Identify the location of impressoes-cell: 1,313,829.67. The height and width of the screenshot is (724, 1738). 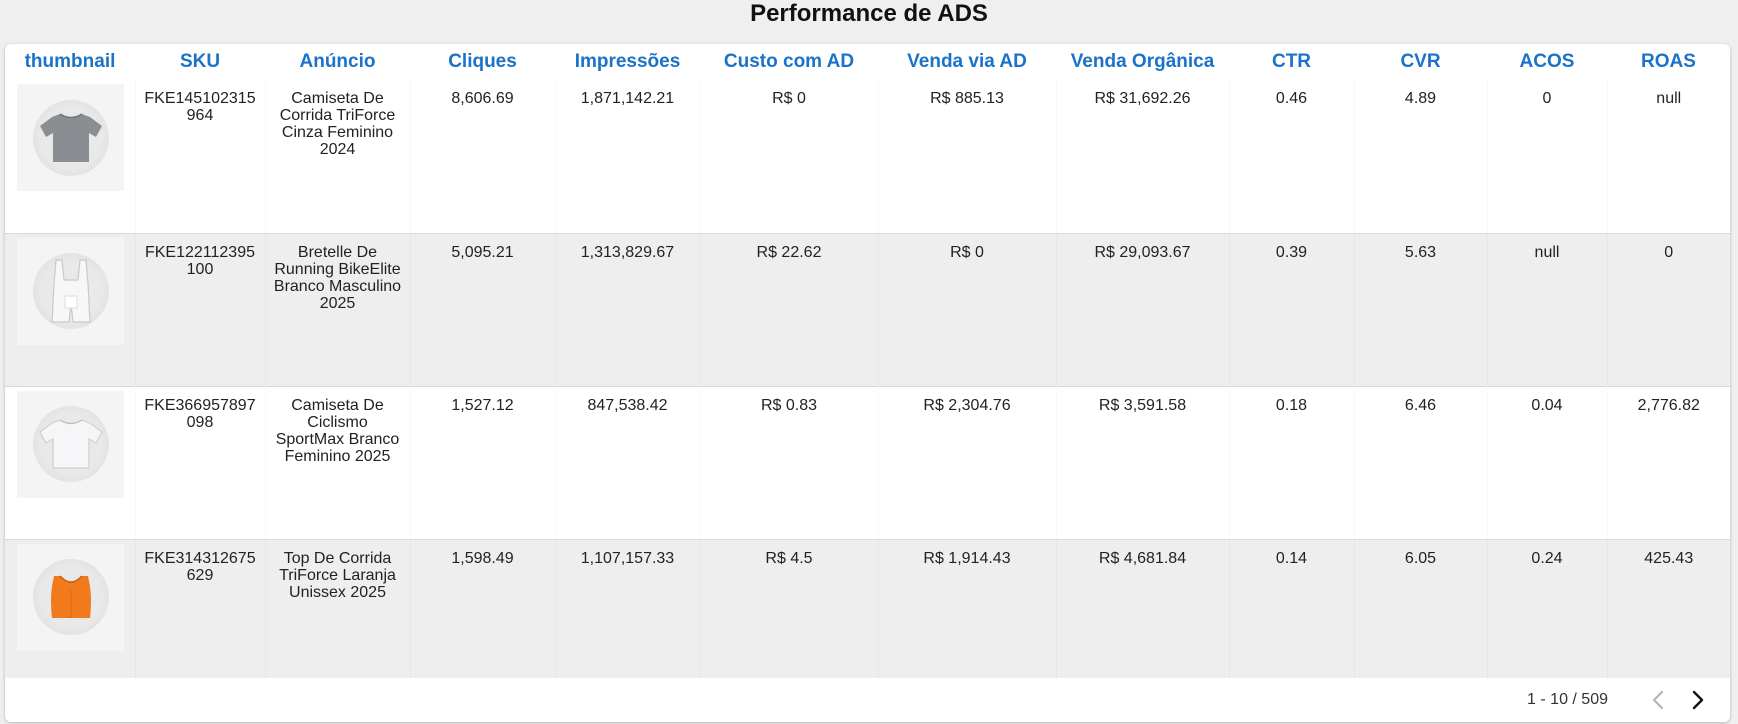
(627, 309).